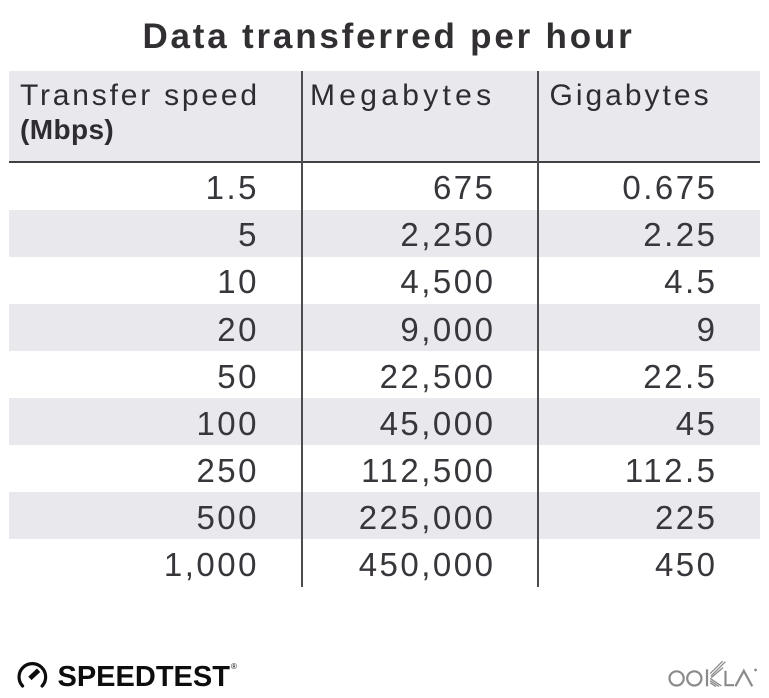  What do you see at coordinates (144, 677) in the screenshot?
I see `svg-text: SPEEDTEST` at bounding box center [144, 677].